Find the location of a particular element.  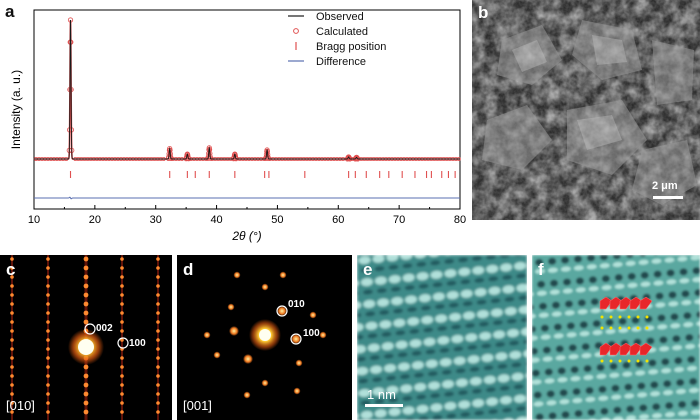

diffraction-spots-d is located at coordinates (265, 335).